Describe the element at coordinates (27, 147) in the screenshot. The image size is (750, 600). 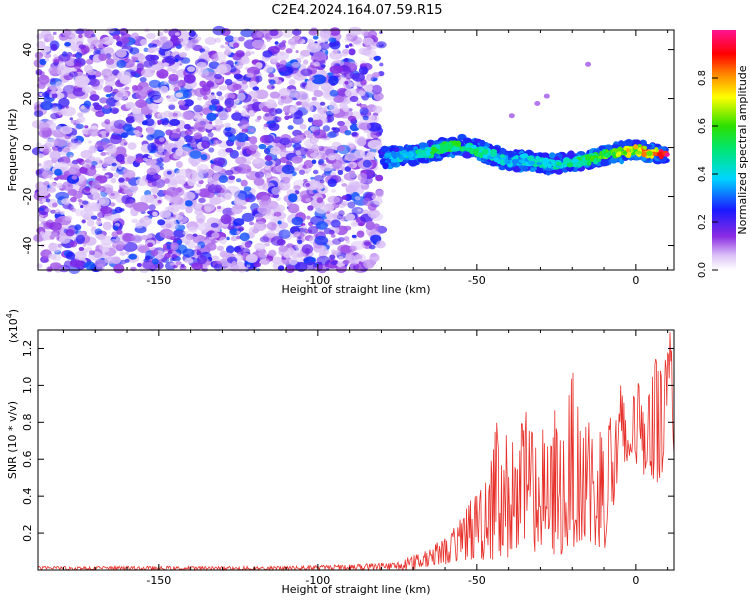
I see `y-tick-label: 0` at that location.